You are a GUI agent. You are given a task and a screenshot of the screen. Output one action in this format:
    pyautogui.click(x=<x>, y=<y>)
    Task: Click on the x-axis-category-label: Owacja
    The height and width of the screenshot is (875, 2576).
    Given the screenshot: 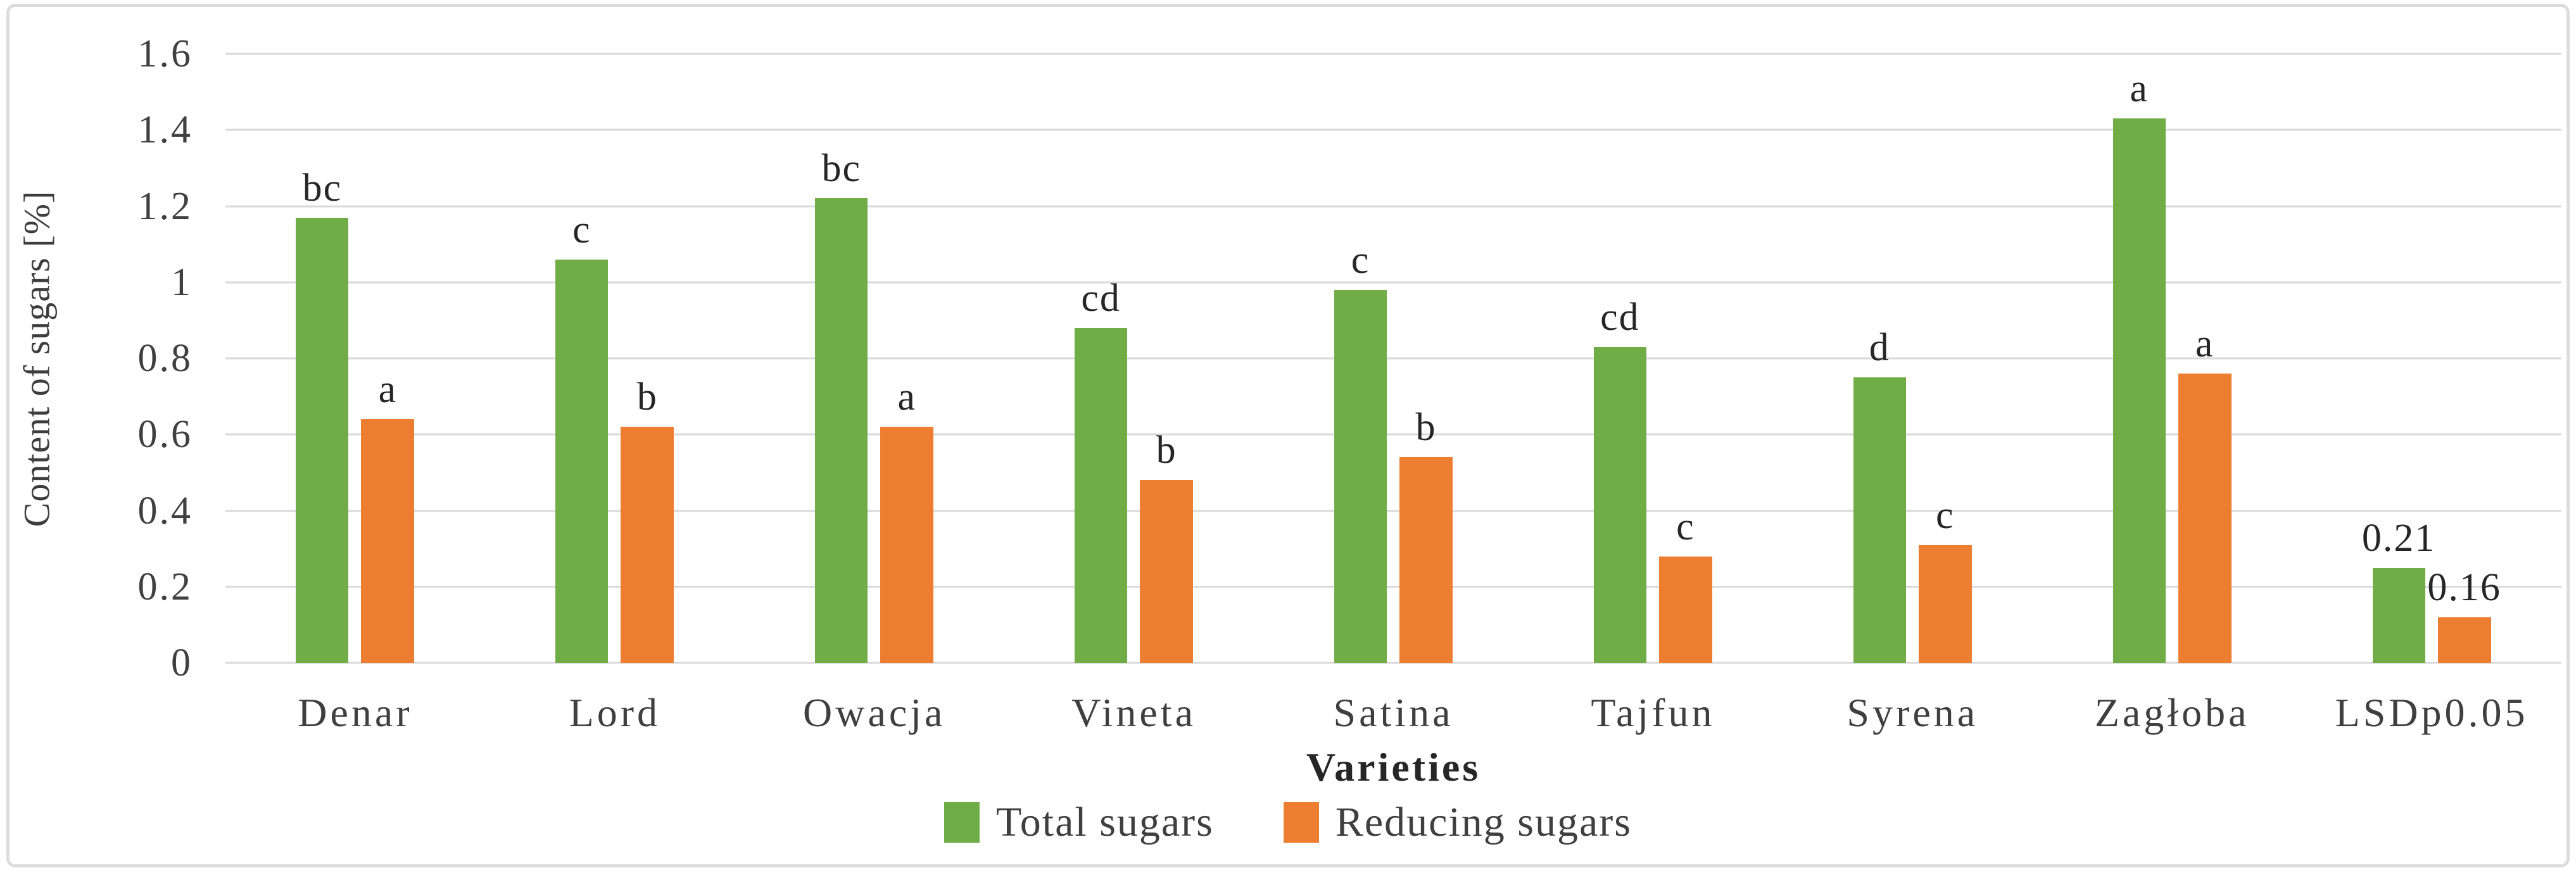 What is the action you would take?
    pyautogui.click(x=874, y=712)
    